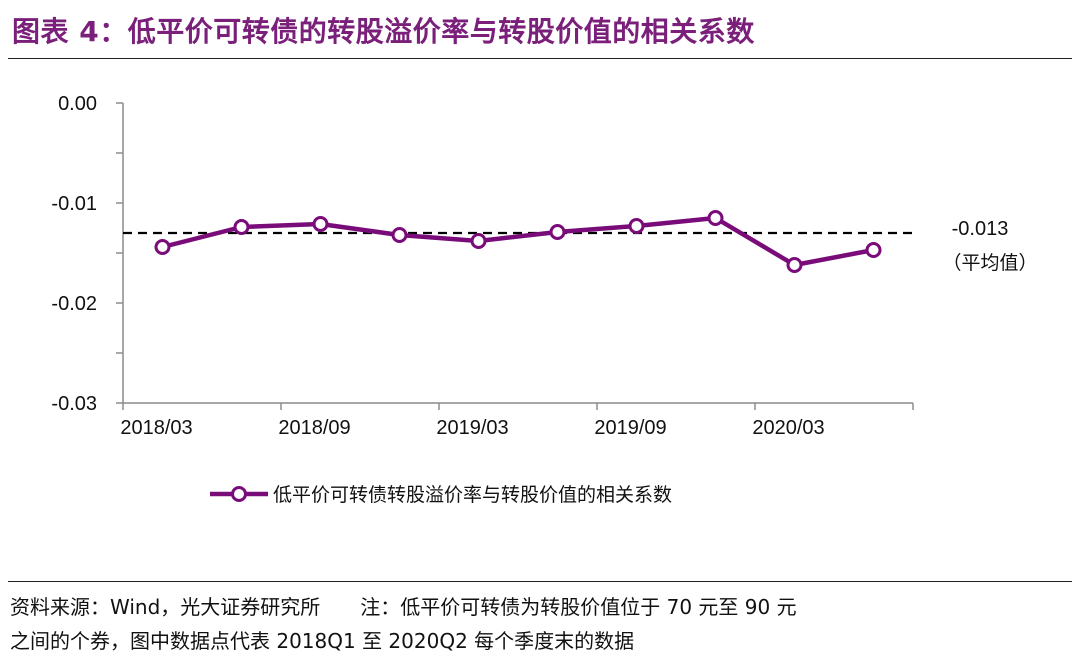 Image resolution: width=1080 pixels, height=667 pixels. What do you see at coordinates (472, 495) in the screenshot?
I see `legend-label: 低平价可转债转股溢价率与转股价值的相关系数` at bounding box center [472, 495].